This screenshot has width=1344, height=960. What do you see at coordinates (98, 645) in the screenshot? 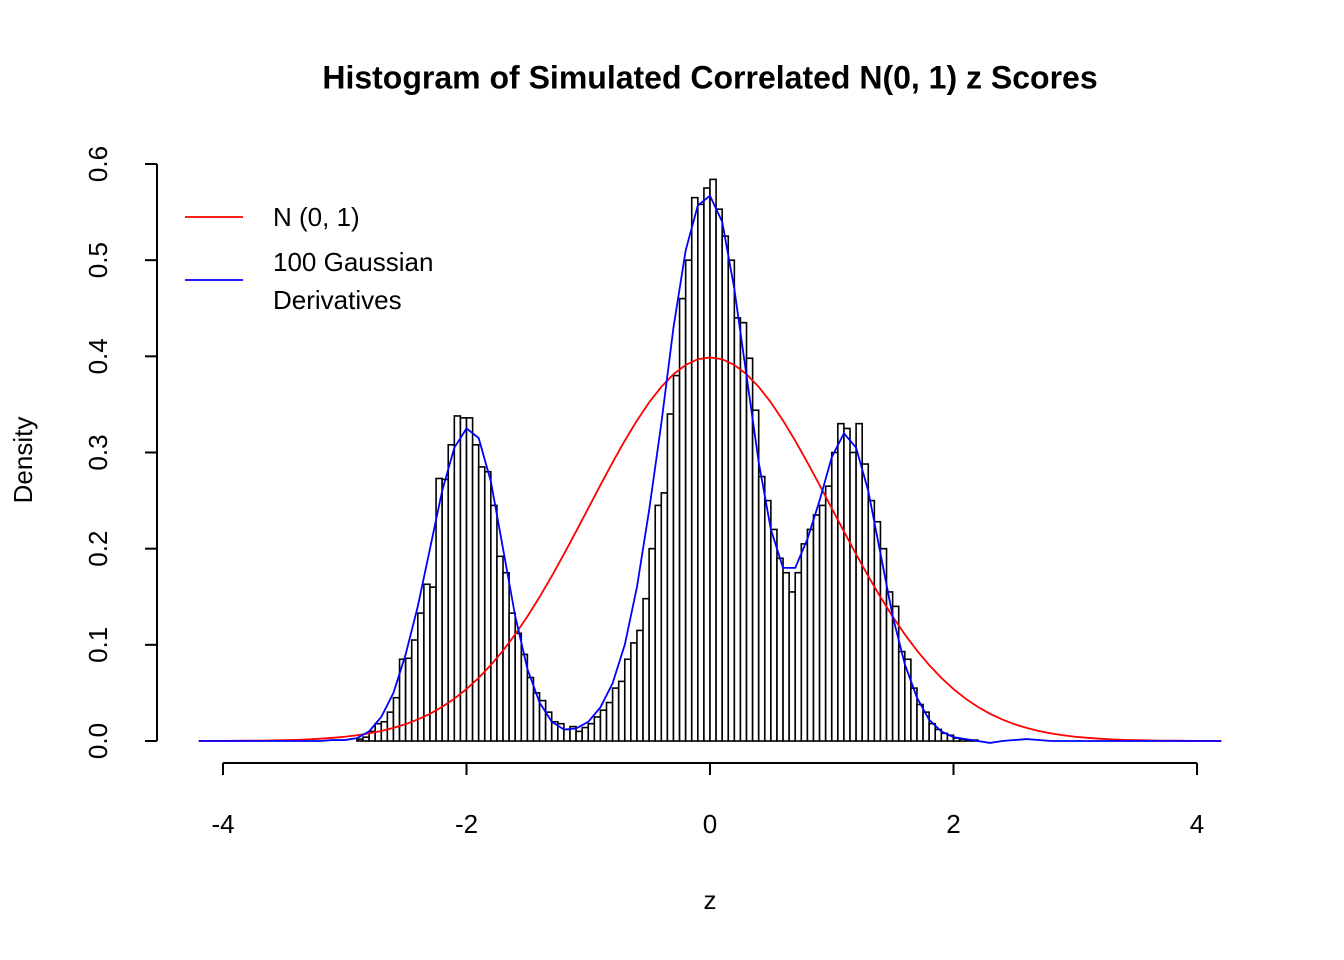
I see `y-tick-label: 0.1` at bounding box center [98, 645].